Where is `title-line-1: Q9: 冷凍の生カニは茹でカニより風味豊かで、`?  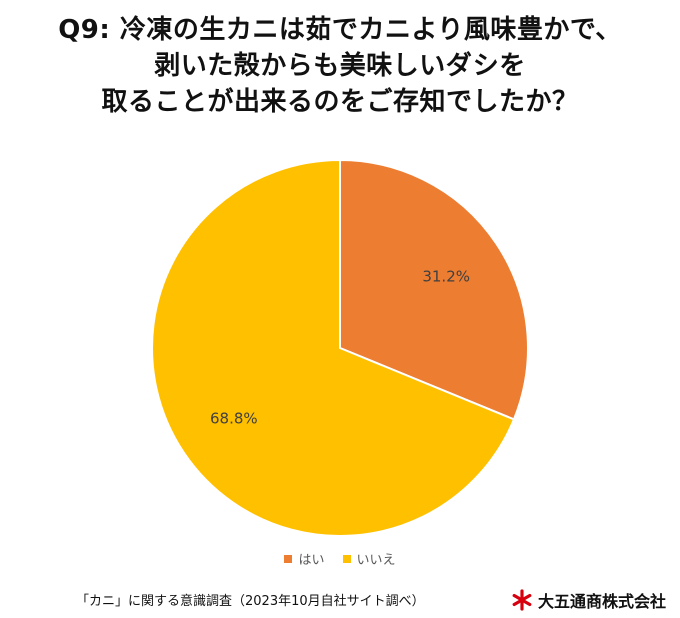
title-line-1: Q9: 冷凍の生カニは茹でカニより風味豊かで、 is located at coordinates (340, 30).